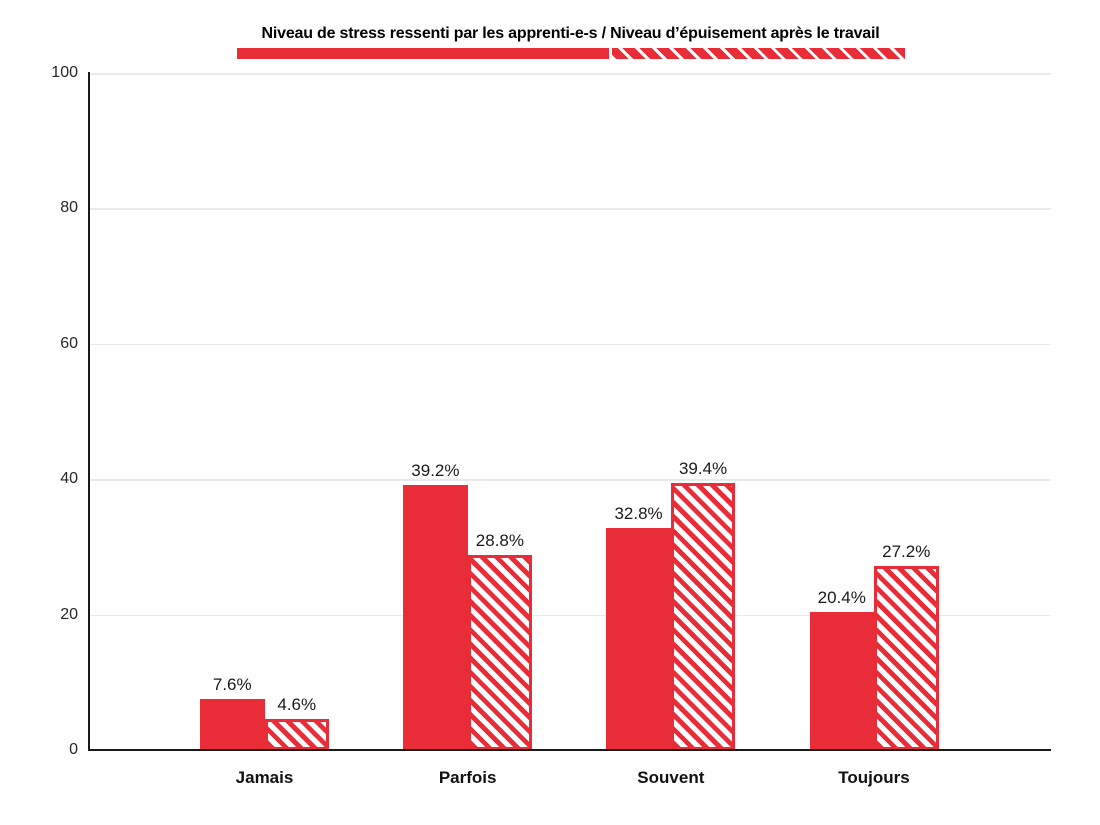 This screenshot has height=825, width=1100. What do you see at coordinates (69, 479) in the screenshot?
I see `y-tick-label-40: 40` at bounding box center [69, 479].